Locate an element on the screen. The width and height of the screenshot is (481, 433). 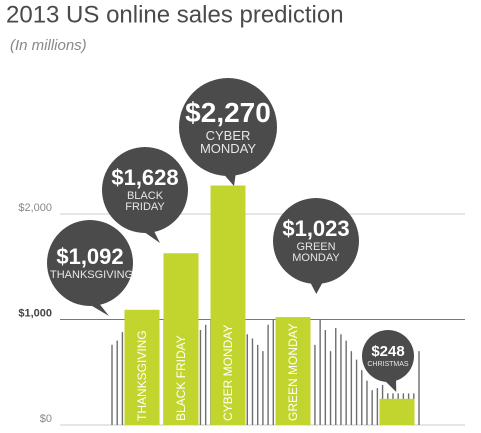
bubble-category: CYBER MONDAY is located at coordinates (228, 142).